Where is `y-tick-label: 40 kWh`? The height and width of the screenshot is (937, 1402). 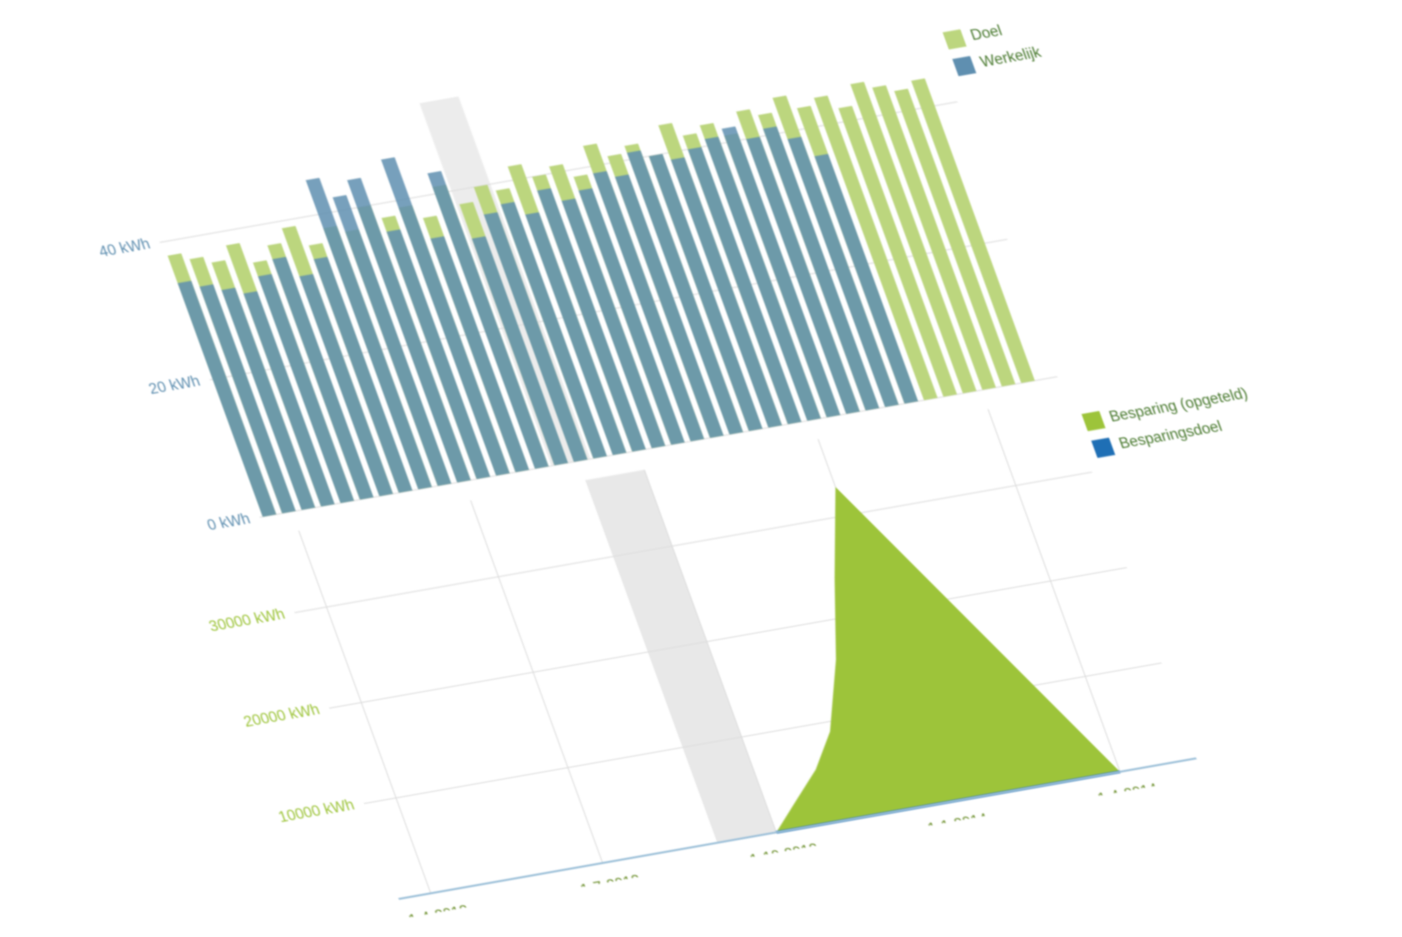 y-tick-label: 40 kWh is located at coordinates (125, 248).